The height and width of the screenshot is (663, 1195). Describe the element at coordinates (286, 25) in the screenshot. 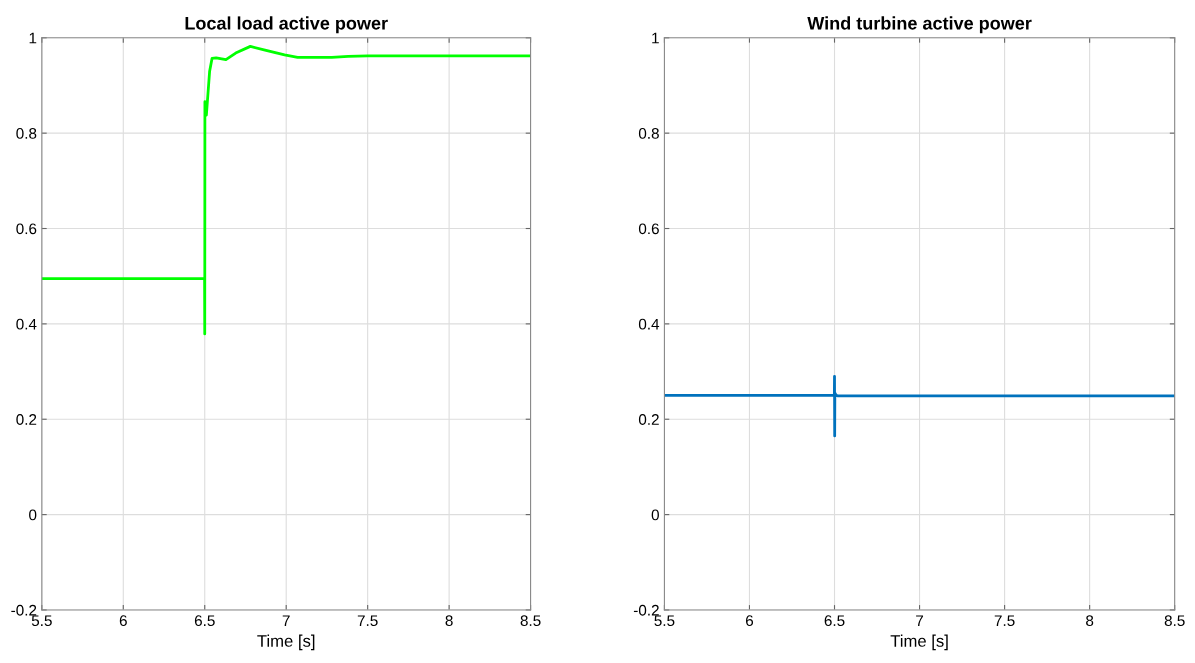

I see `chart-title: Local load active power` at that location.